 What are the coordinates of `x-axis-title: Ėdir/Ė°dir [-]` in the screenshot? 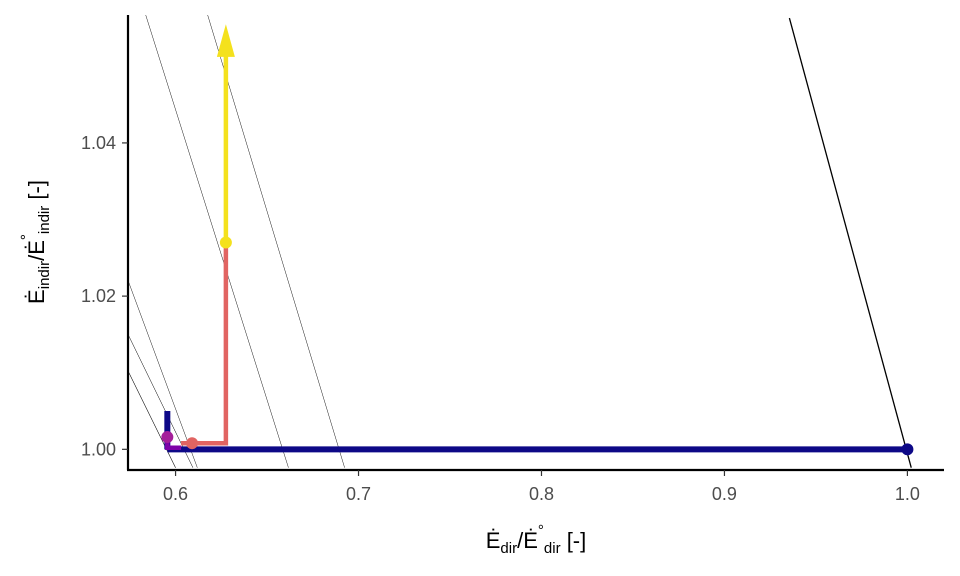 It's located at (536, 539).